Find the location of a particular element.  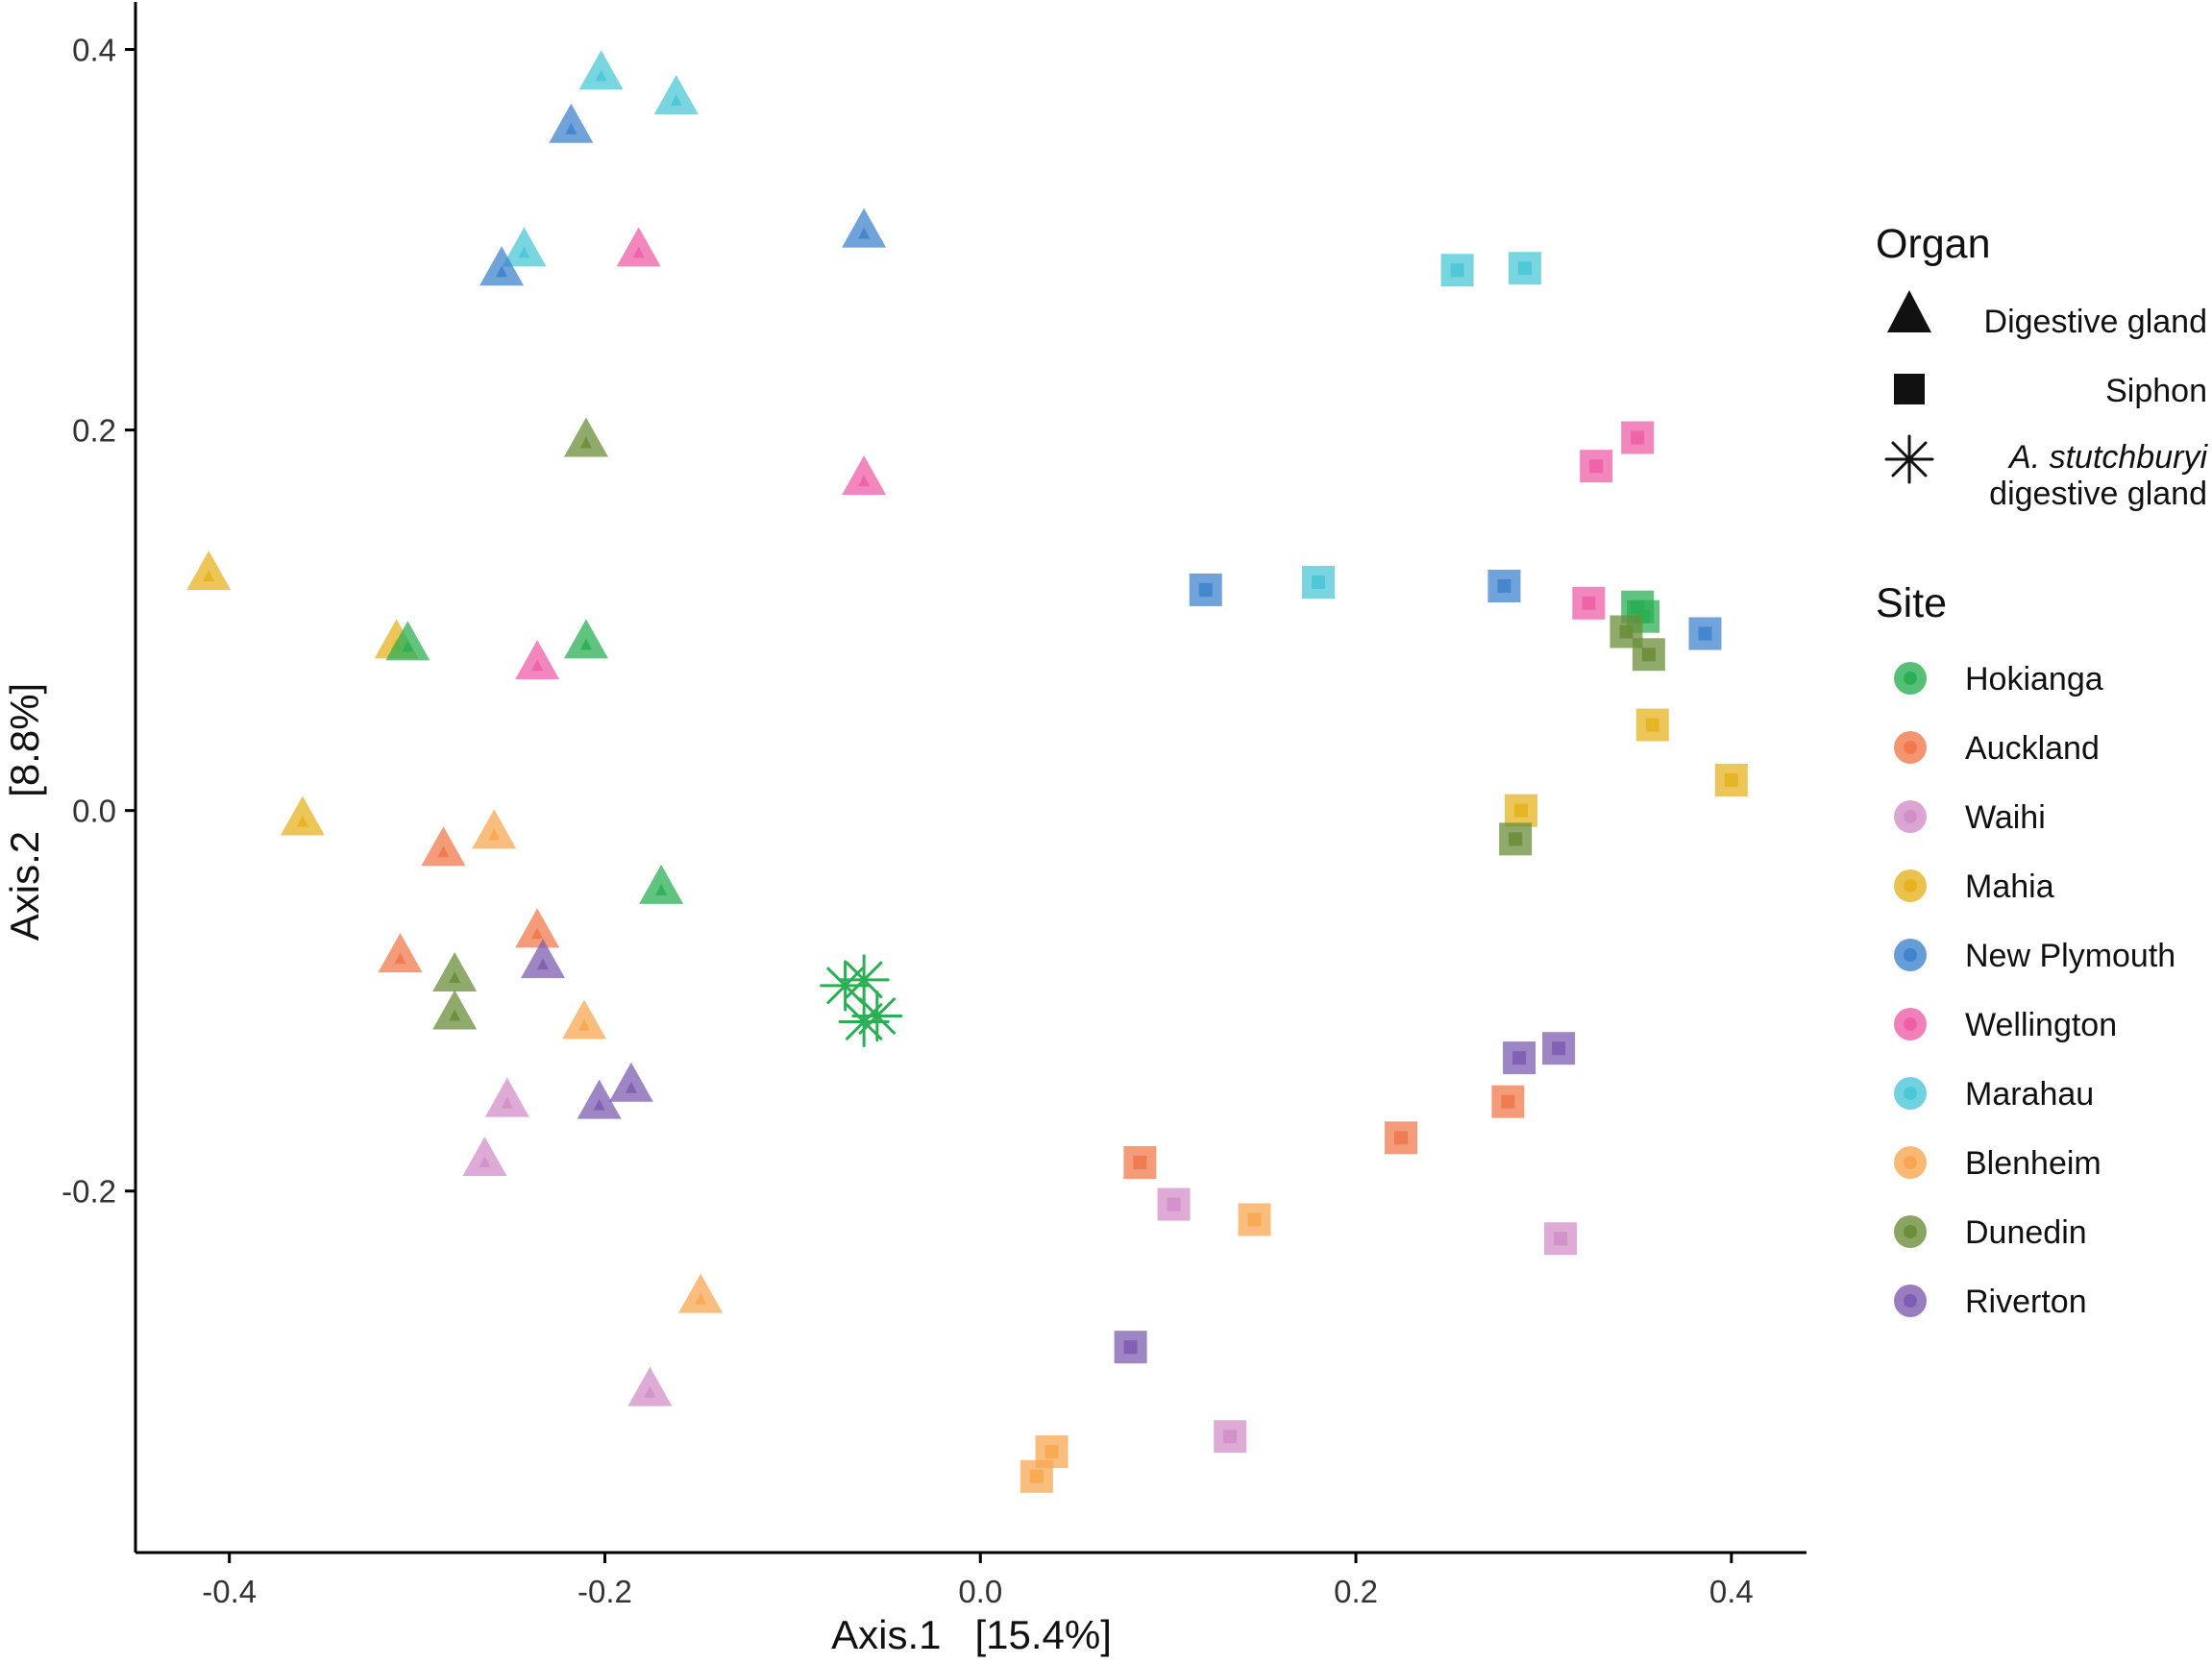

legend-site-hokianga: Hokianga is located at coordinates (1998, 679).